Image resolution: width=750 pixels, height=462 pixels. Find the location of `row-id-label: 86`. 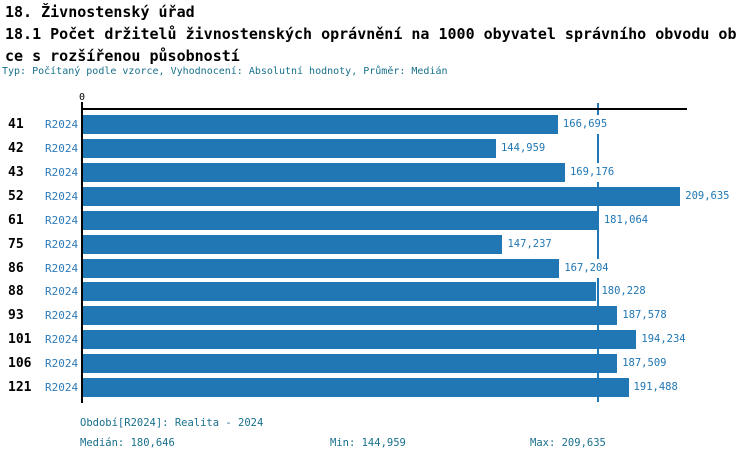

row-id-label: 86 is located at coordinates (16, 268).